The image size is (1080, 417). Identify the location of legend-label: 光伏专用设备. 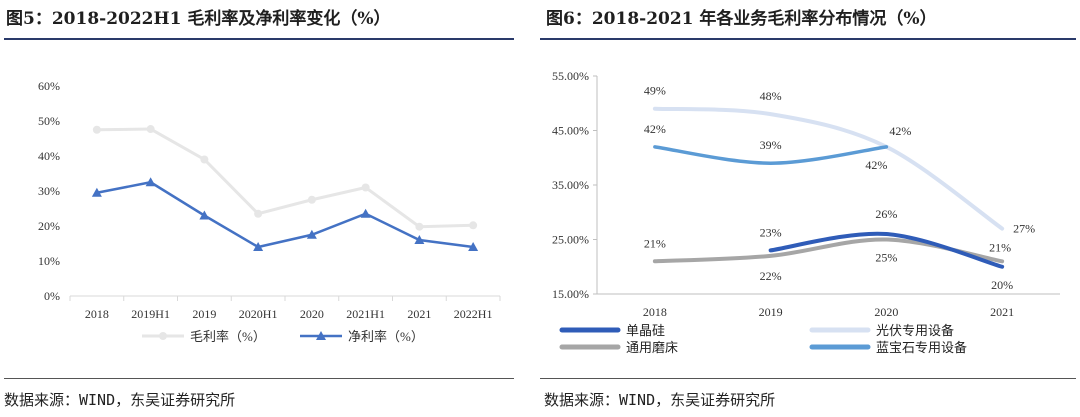
(915, 330).